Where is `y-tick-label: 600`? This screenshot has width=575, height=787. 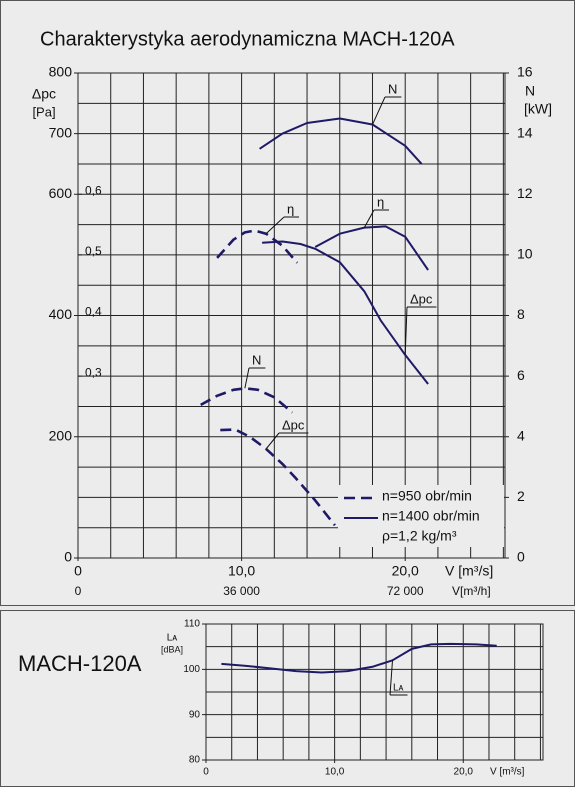
y-tick-label: 600 is located at coordinates (61, 193).